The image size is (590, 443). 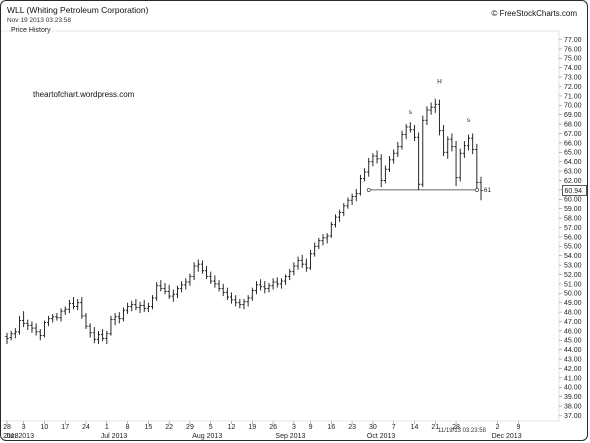 I want to click on x-tick-label: 1, so click(x=107, y=427).